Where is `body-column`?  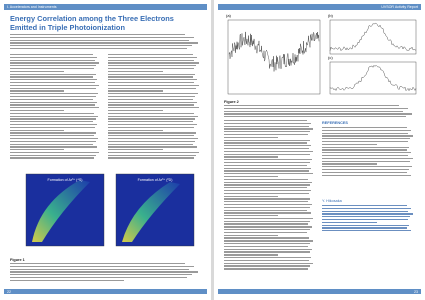
body-column is located at coordinates (154, 107).